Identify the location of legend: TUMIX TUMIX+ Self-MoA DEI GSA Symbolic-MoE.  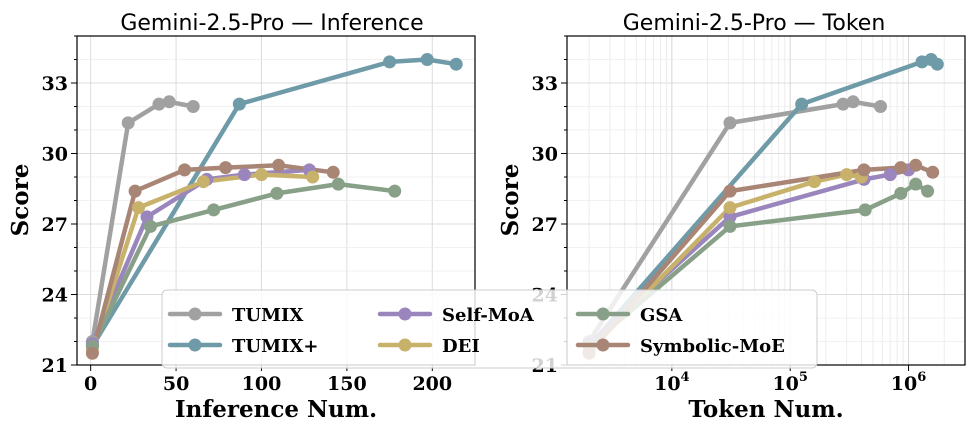
(489, 329).